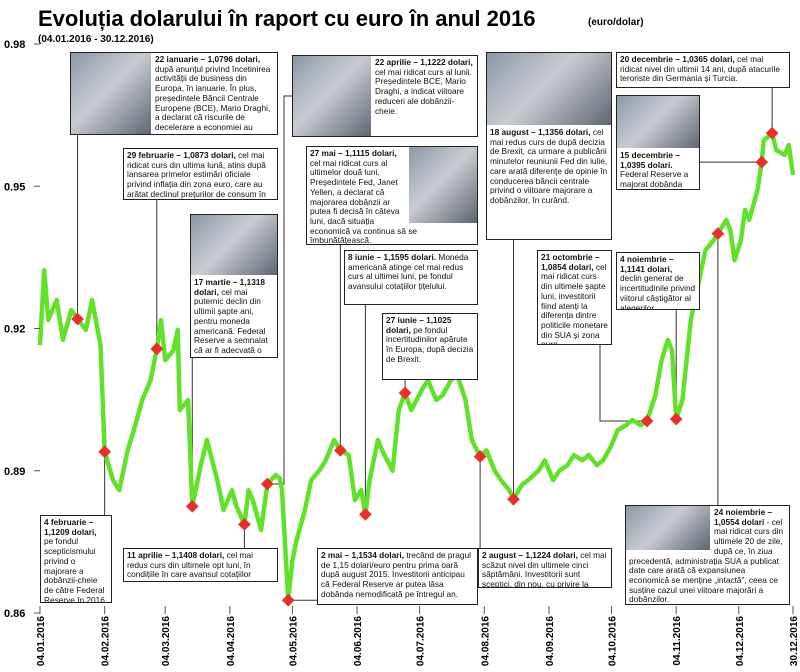 This screenshot has height=672, width=800. What do you see at coordinates (743, 517) in the screenshot?
I see `annotation-title: 24 noiembrie – 1,0554 dolari` at bounding box center [743, 517].